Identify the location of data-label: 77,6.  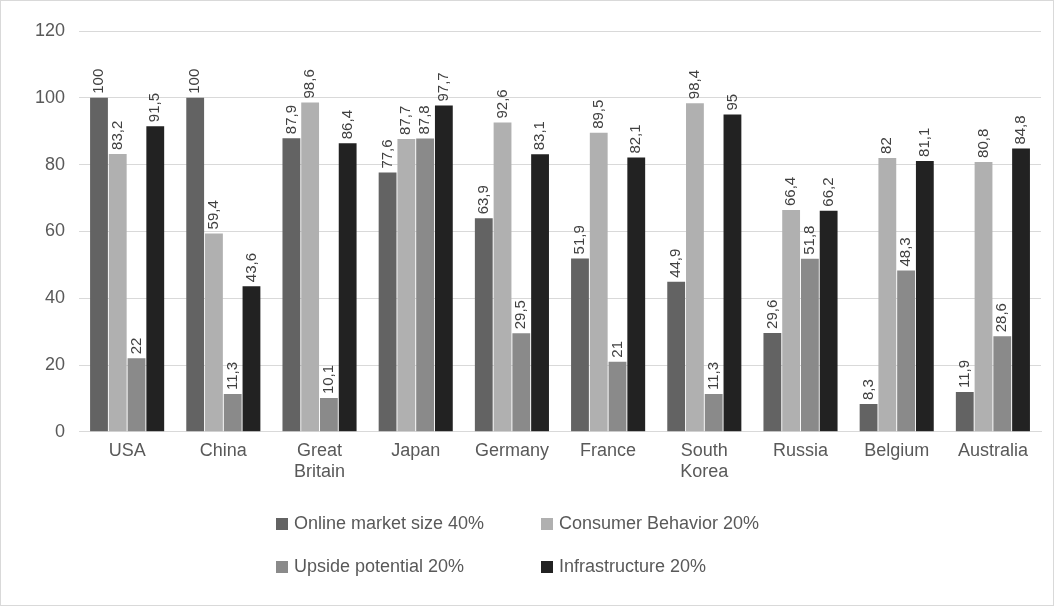
(386, 154).